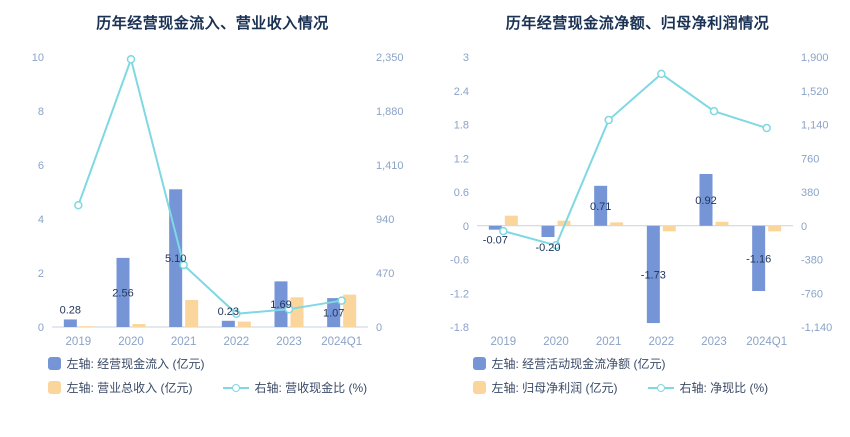  I want to click on svg-text: 470, so click(385, 274).